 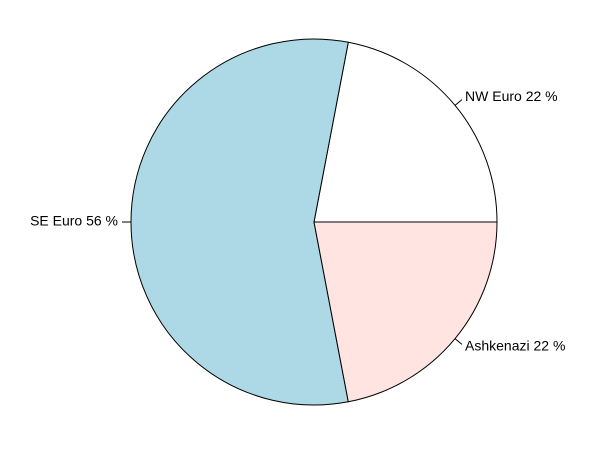 I want to click on slice-label: SE Euro 56 %, so click(x=74, y=221).